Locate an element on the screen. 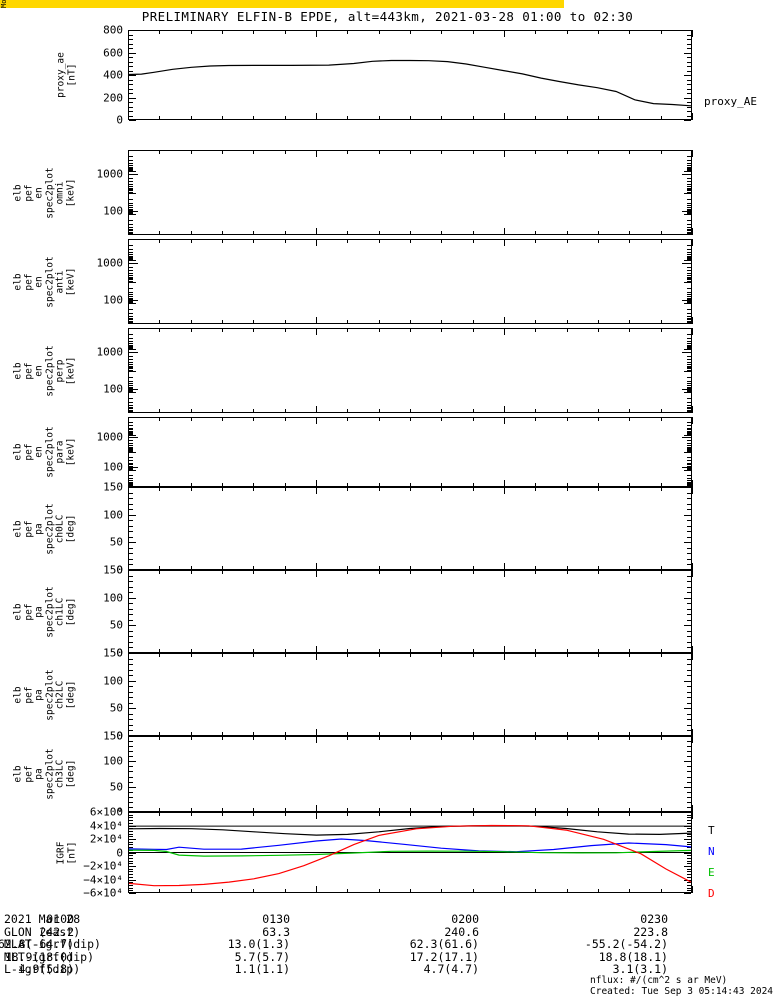 Image resolution: width=775 pixels, height=1000 pixels. ylabel-line: IGRF is located at coordinates (61, 852).